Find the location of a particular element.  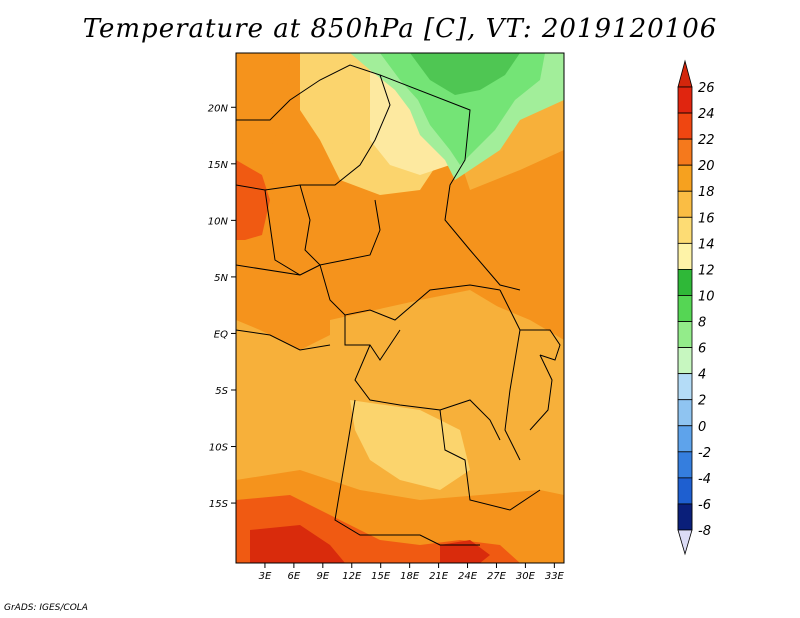

lon-tick-label: 9E is located at coordinates (322, 576).